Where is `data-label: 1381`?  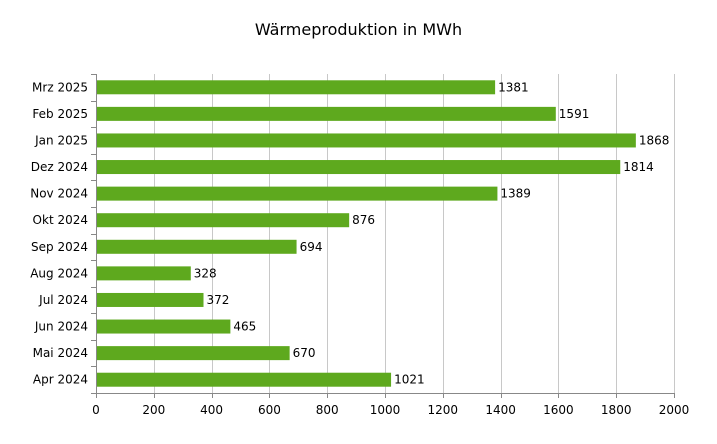 data-label: 1381 is located at coordinates (513, 87).